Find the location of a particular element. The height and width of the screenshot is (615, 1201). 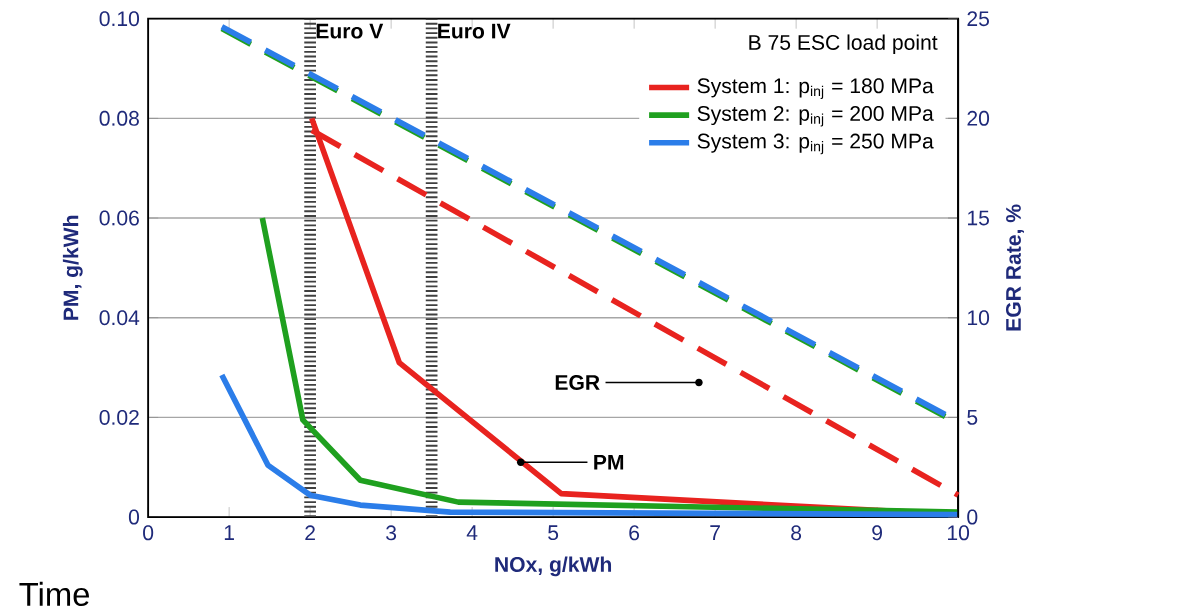

ref-line-label: Euro V is located at coordinates (350, 31).